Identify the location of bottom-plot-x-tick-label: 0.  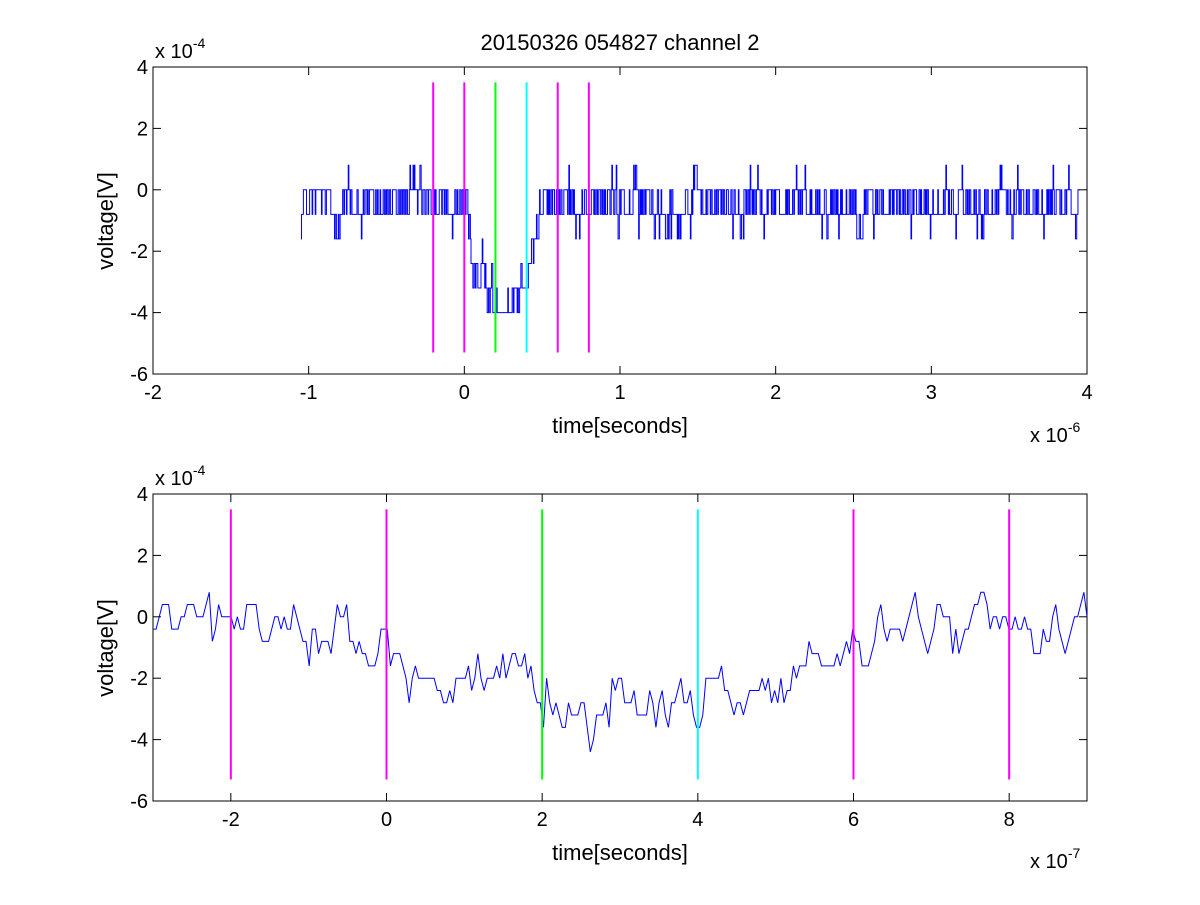
(386, 820).